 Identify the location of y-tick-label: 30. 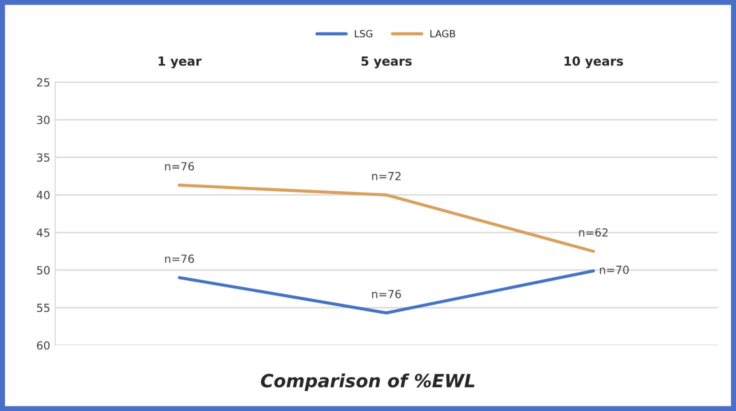
(43, 120).